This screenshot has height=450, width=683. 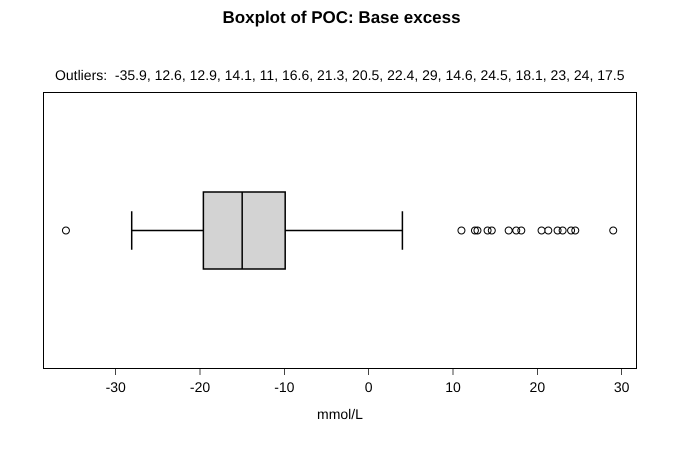 What do you see at coordinates (368, 386) in the screenshot?
I see `x-tick-label: 0` at bounding box center [368, 386].